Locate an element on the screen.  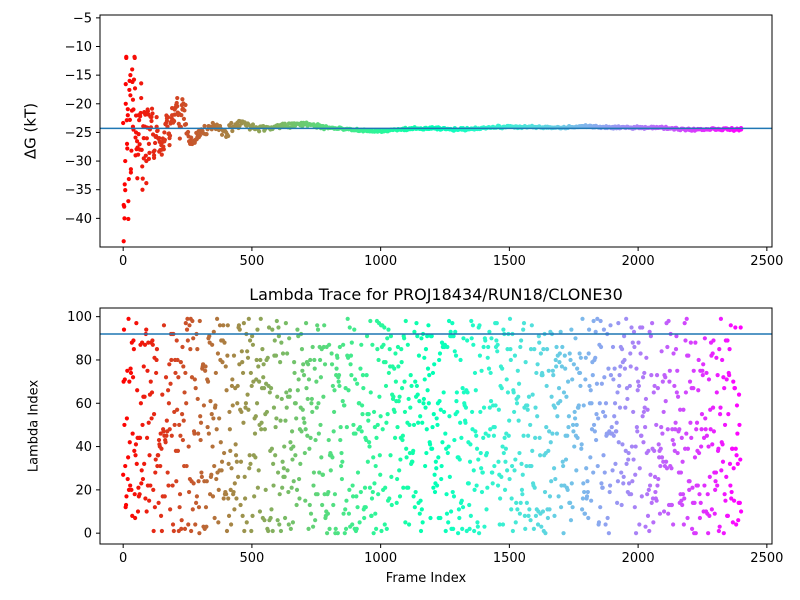
lambda-x-axis-label: Frame Index is located at coordinates (426, 578).